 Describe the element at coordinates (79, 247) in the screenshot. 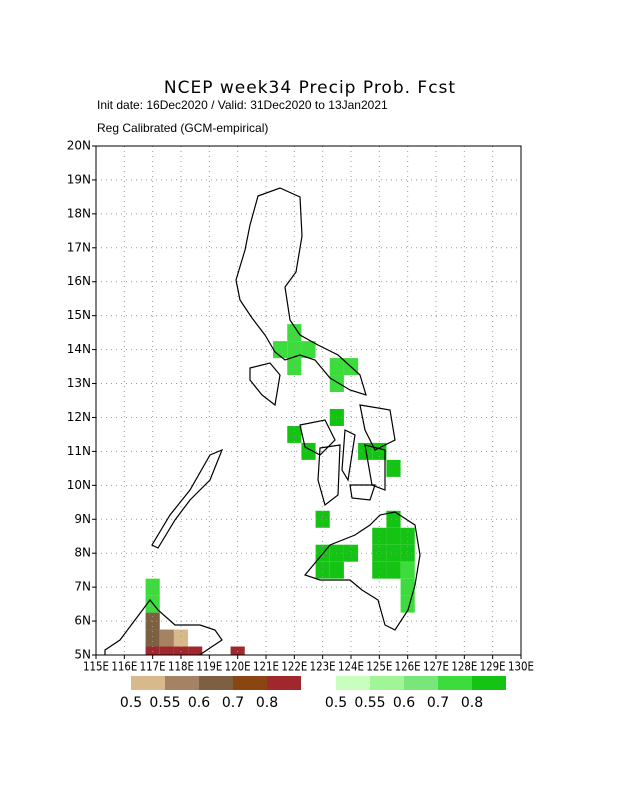

I see `y-tick-label: 17N` at that location.